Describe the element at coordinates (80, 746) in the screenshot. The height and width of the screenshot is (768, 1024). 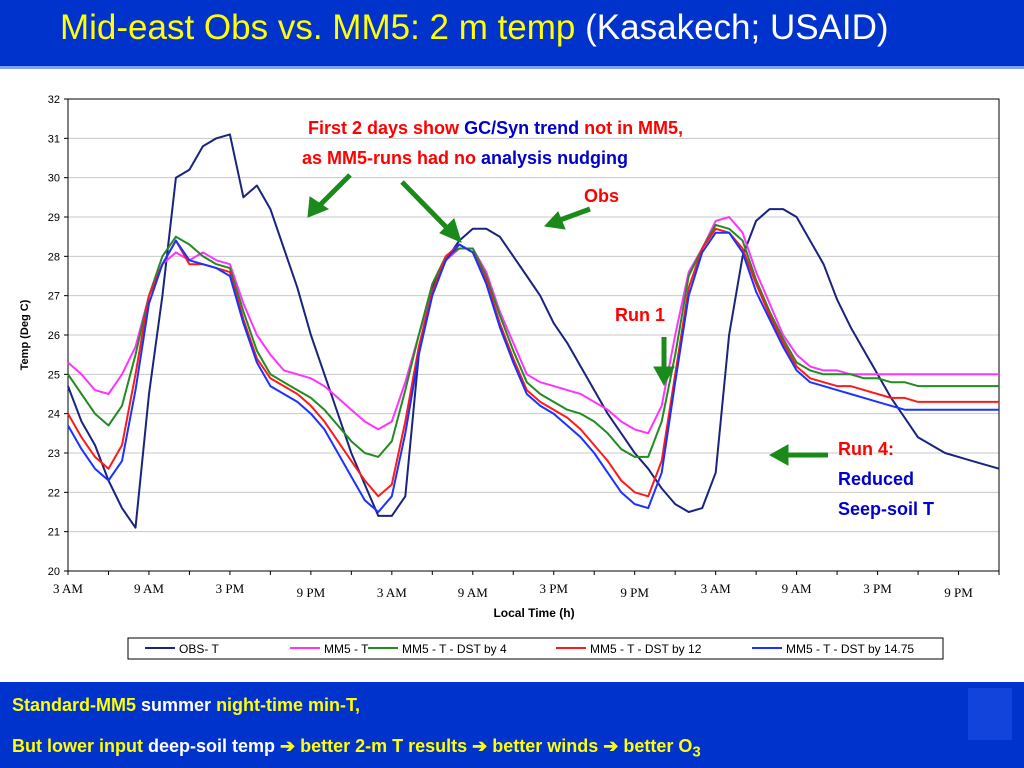
I see `footer-l2-a: But lower input` at that location.